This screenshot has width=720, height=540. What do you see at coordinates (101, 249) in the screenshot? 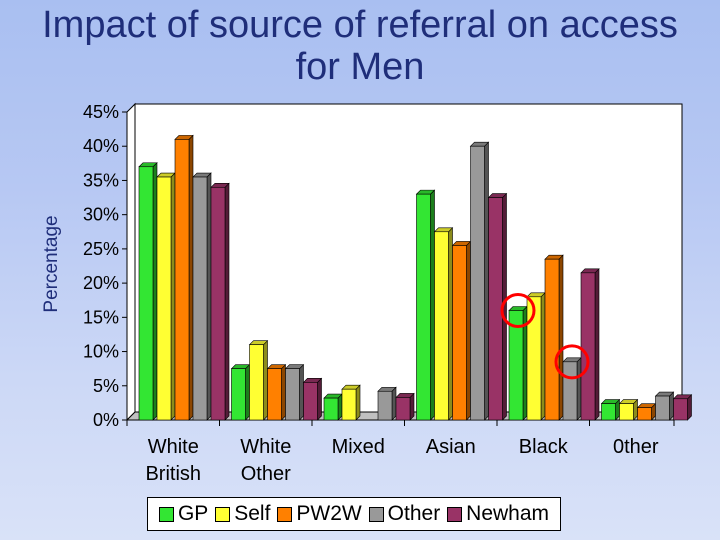
I see `y-tick-label: 25%` at bounding box center [101, 249].